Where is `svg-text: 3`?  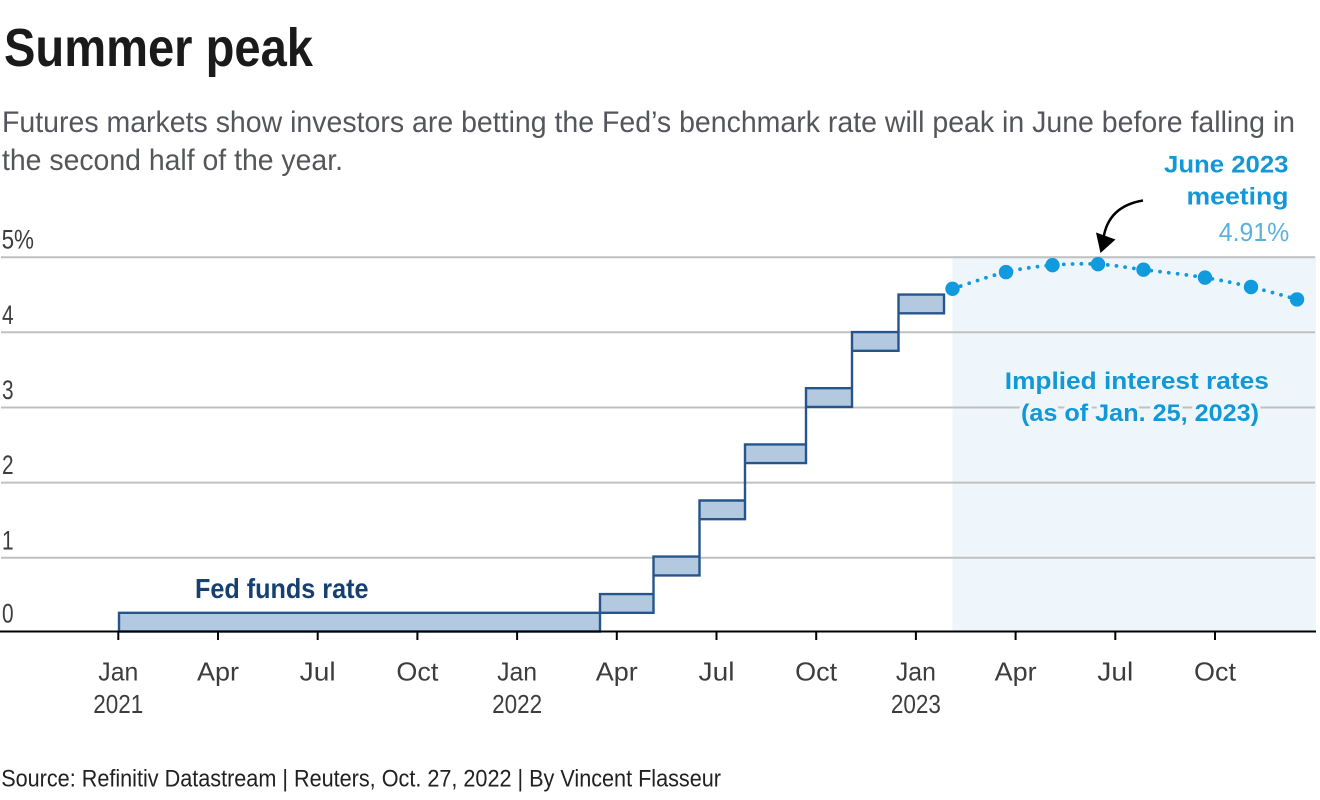
svg-text: 3 is located at coordinates (8, 390).